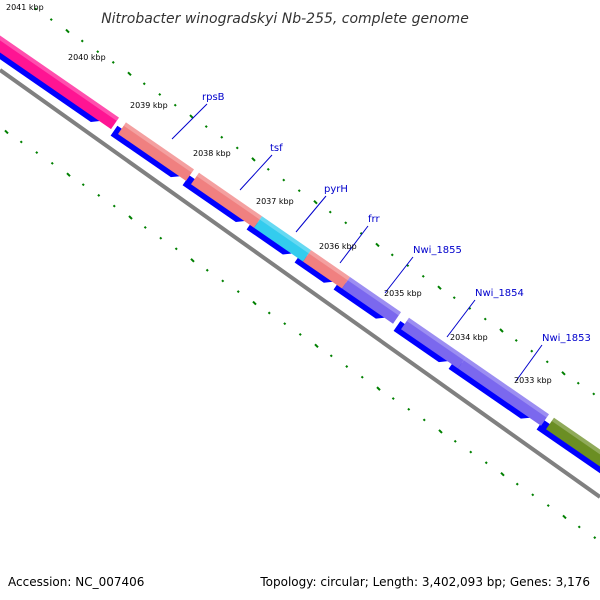 The image size is (600, 600). Describe the element at coordinates (573, 447) in the screenshot. I see `feature-segment` at that location.